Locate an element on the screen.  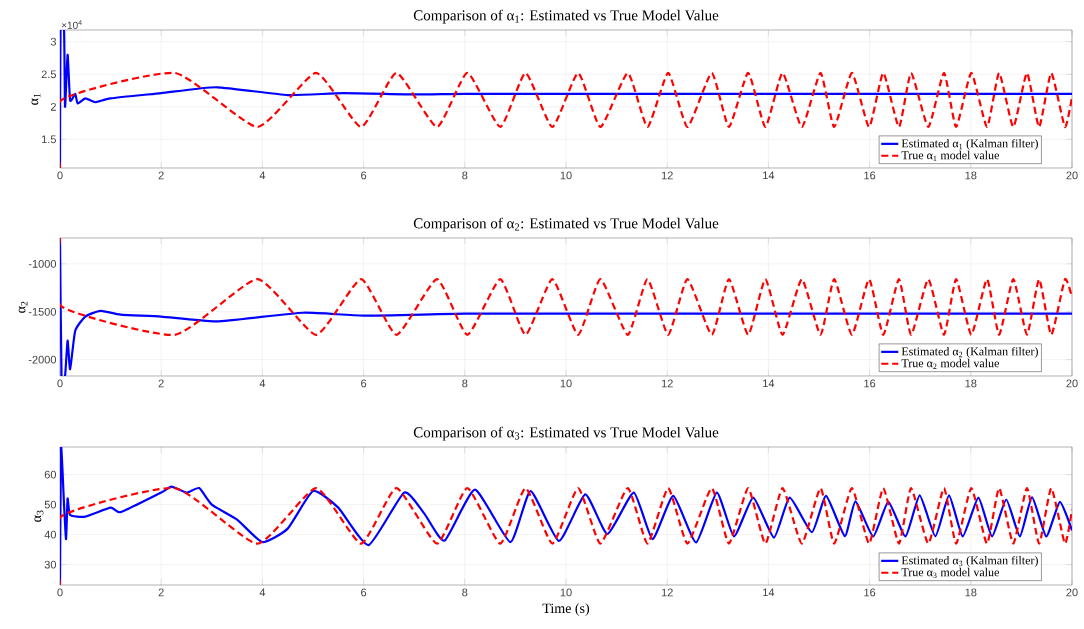
y-axis-title: α$_{2}$ is located at coordinates (23, 307).